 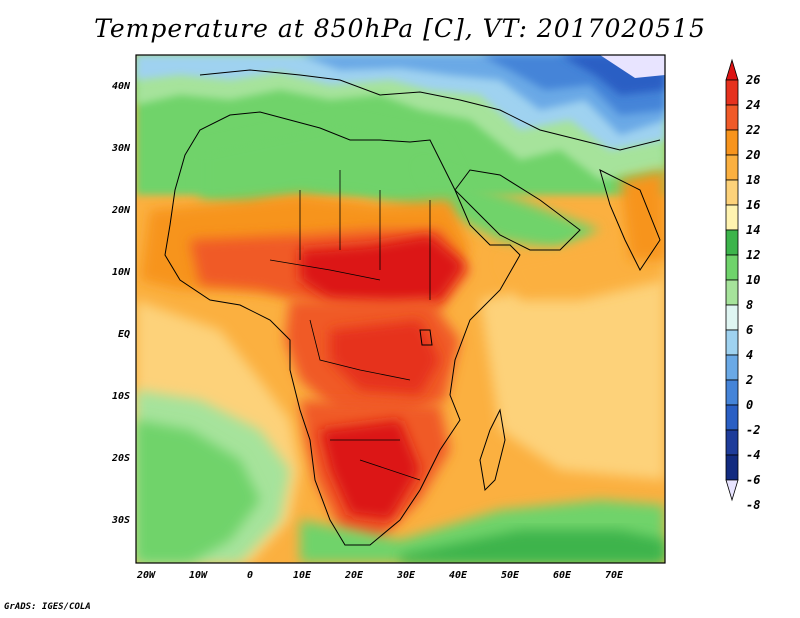 I want to click on colorbar-label: 12, so click(x=753, y=255).